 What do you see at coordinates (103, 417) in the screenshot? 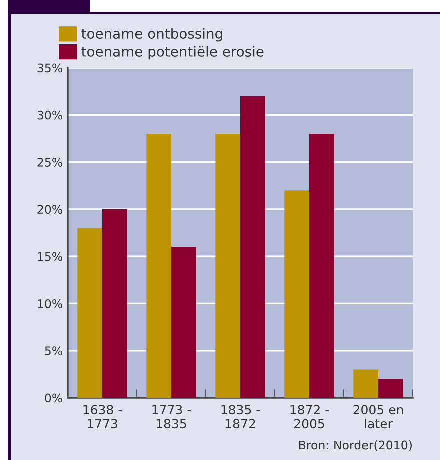
I see `x-tick-label: 1638 - 1773` at bounding box center [103, 417].